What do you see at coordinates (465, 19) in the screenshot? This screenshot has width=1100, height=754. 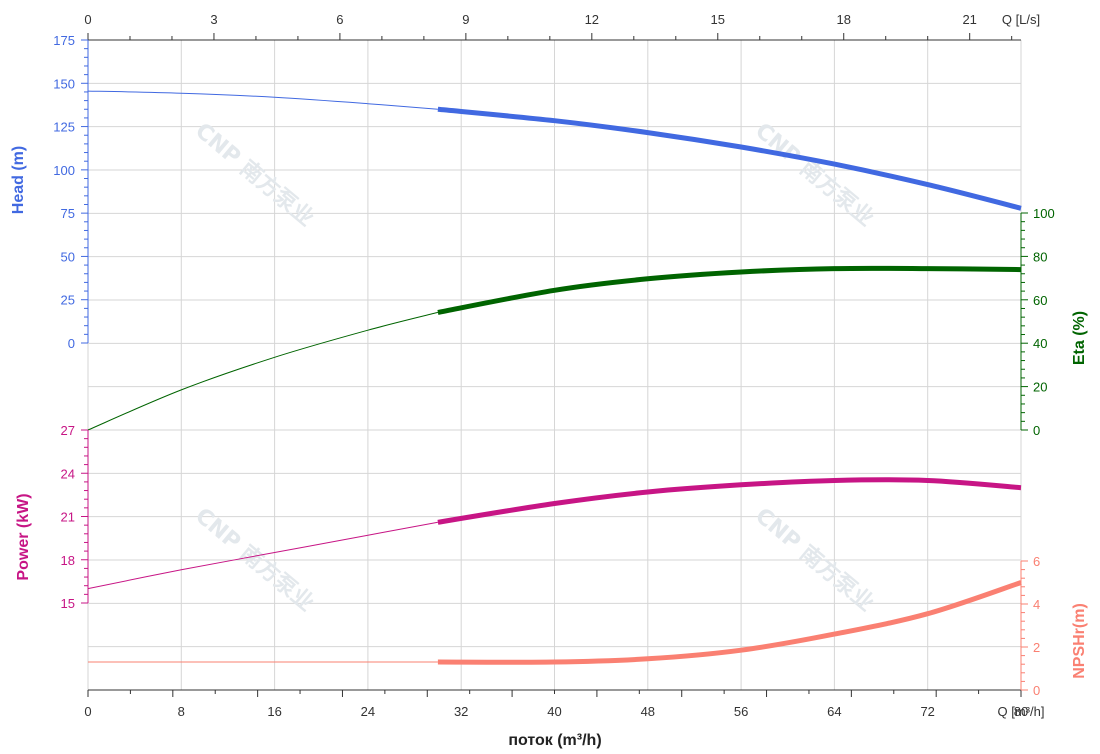 I see `x-top-tick-label: 9` at bounding box center [465, 19].